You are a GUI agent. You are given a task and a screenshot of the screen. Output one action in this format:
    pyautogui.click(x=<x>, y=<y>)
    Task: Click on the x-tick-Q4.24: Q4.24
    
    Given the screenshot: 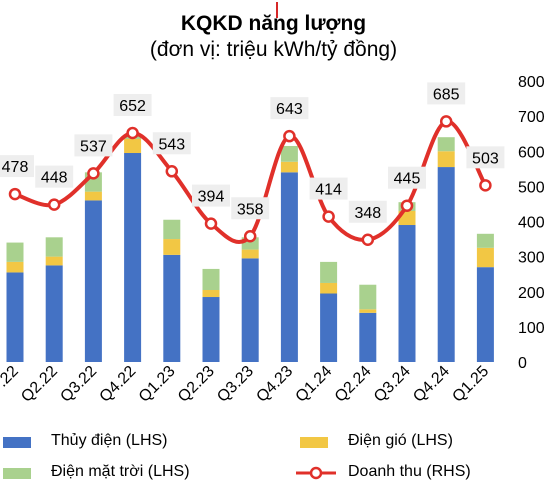 What is the action you would take?
    pyautogui.click(x=431, y=384)
    